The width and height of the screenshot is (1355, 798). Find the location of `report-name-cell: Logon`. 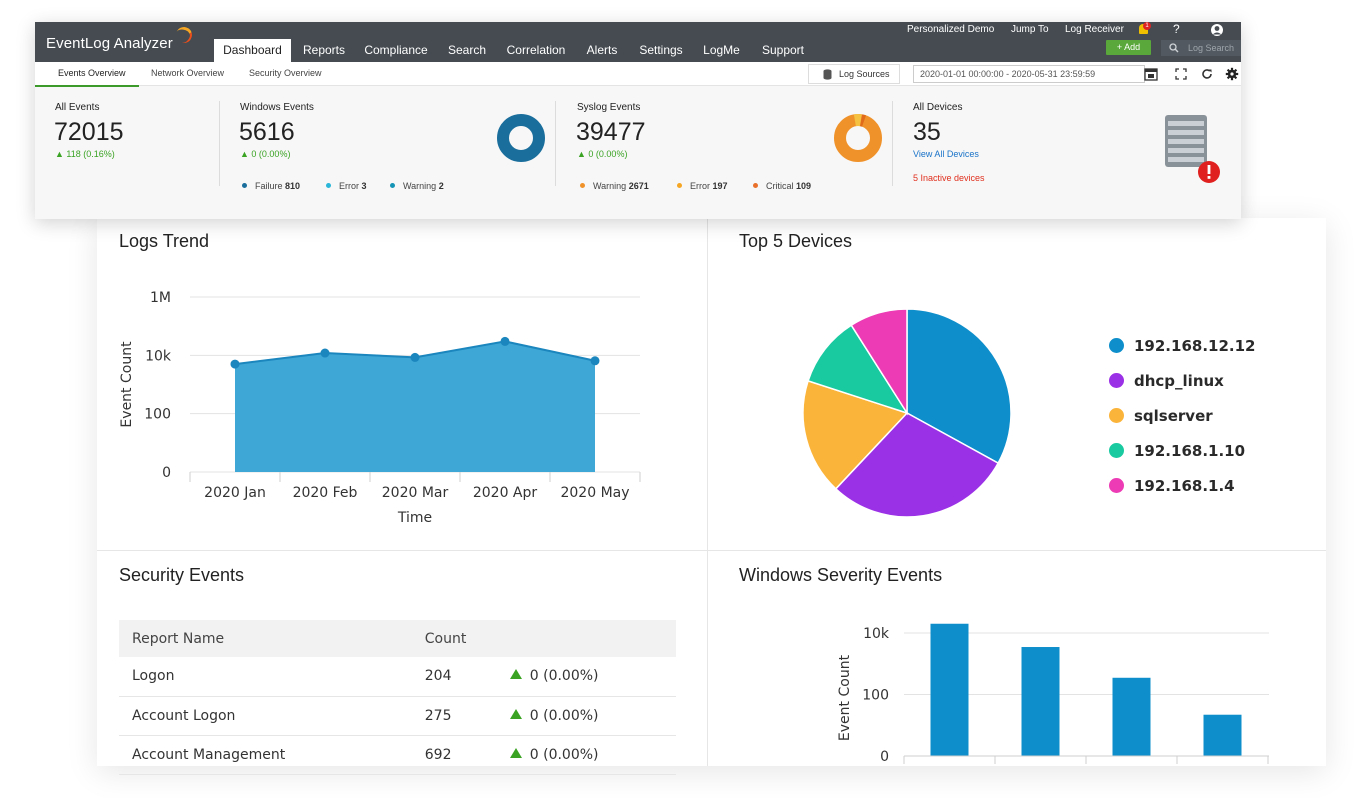

report-name-cell: Logon is located at coordinates (265, 677).